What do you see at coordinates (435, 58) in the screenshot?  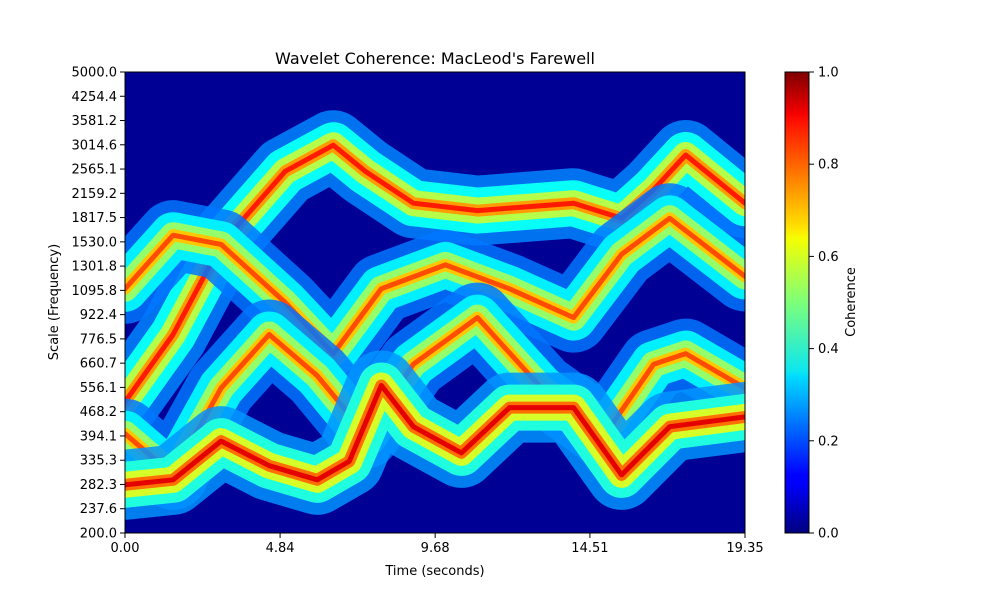 I see `chart-title: Wavelet Coherence: MacLeod's Farewell` at bounding box center [435, 58].